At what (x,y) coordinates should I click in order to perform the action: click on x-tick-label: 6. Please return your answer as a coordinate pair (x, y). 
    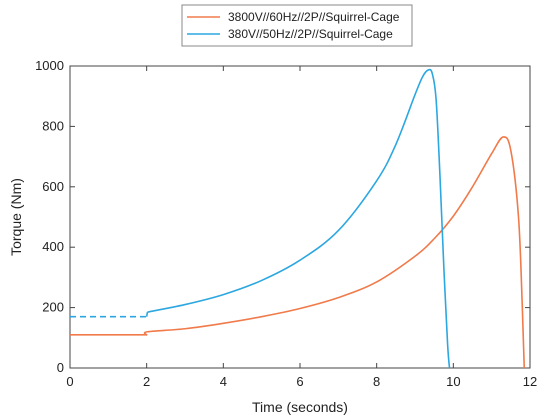
    Looking at the image, I should click on (299, 381).